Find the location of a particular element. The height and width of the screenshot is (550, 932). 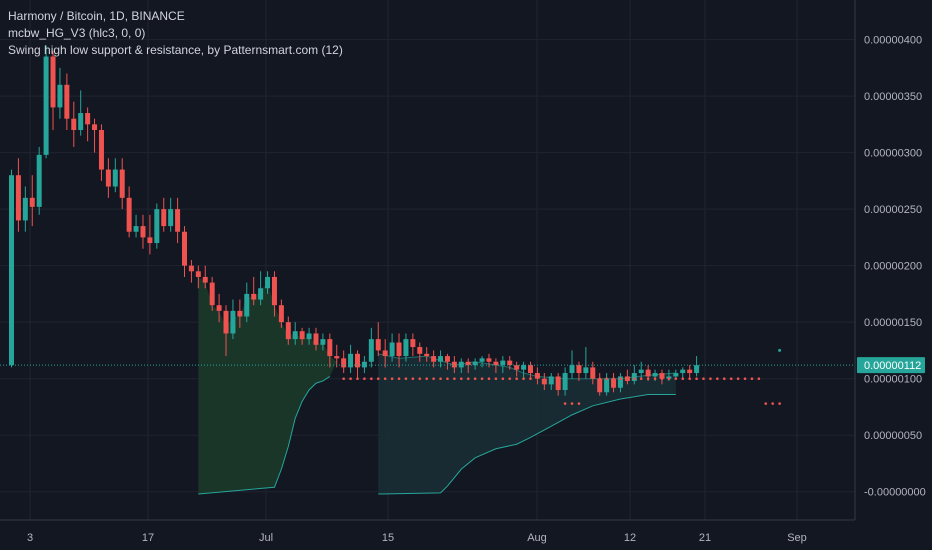

indicator-mcbw-label: mcbw_HG_V3 (hlc3, 0, 0) is located at coordinates (77, 33).